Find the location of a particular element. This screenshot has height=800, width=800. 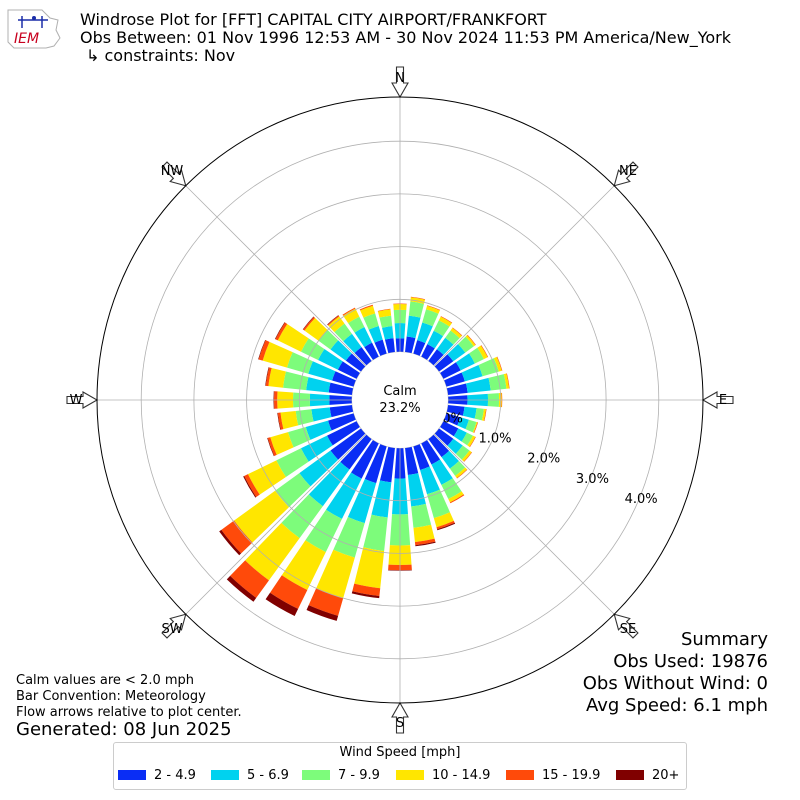

compass-label-se: SE is located at coordinates (628, 629).